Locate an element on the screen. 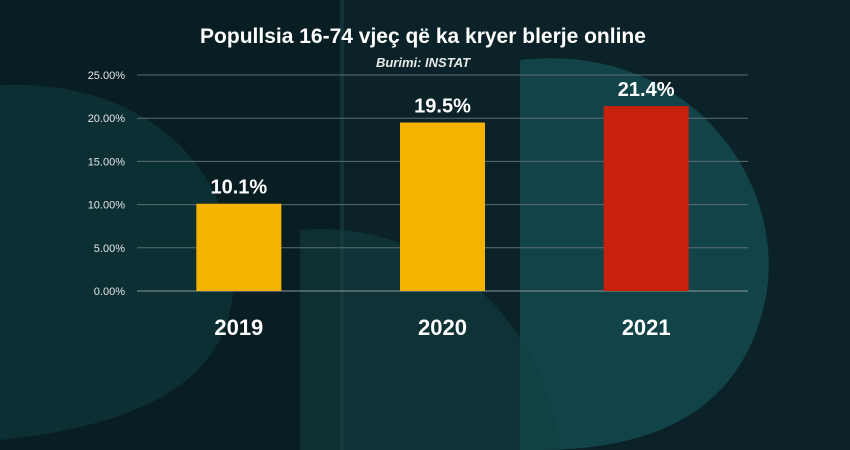 The image size is (850, 450). data-label-2020: 19.5% is located at coordinates (442, 107).